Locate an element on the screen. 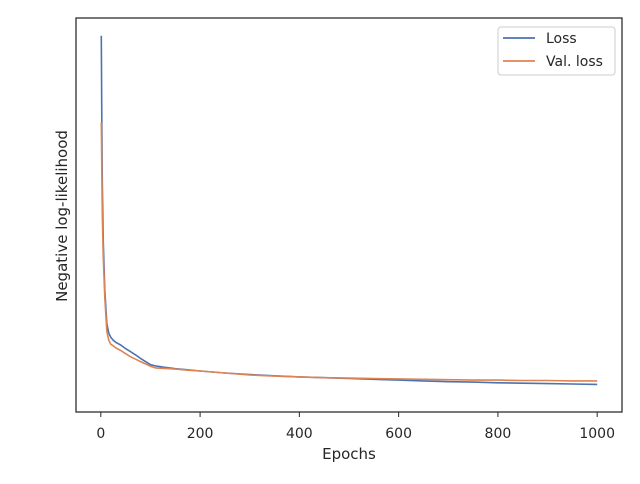  legend-label-loss: Loss is located at coordinates (561, 39).